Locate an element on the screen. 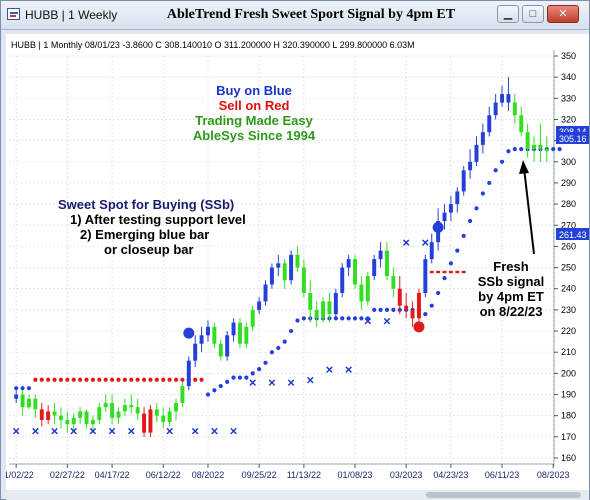 The width and height of the screenshot is (590, 500). horizontal-scrollbar is located at coordinates (297, 495).